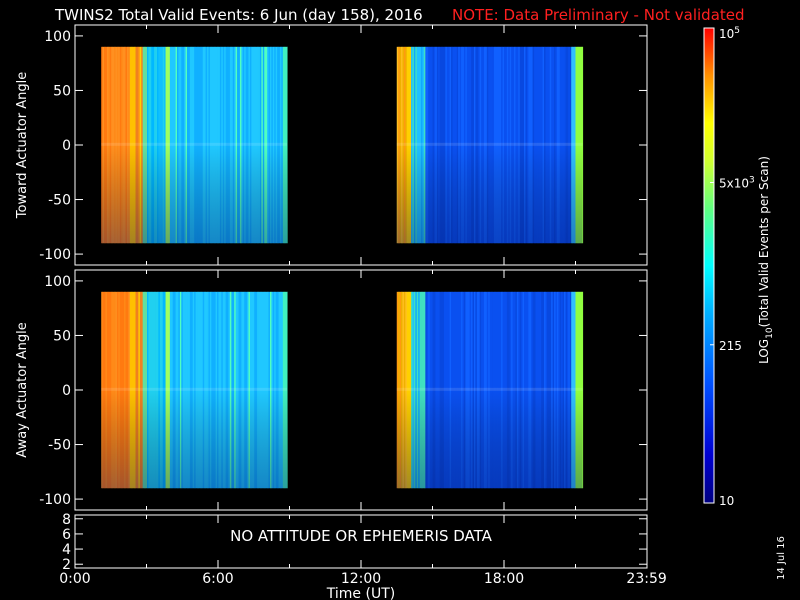  I want to click on colorbar-label: LOG10(Total Valid Events per Scan), so click(766, 260).